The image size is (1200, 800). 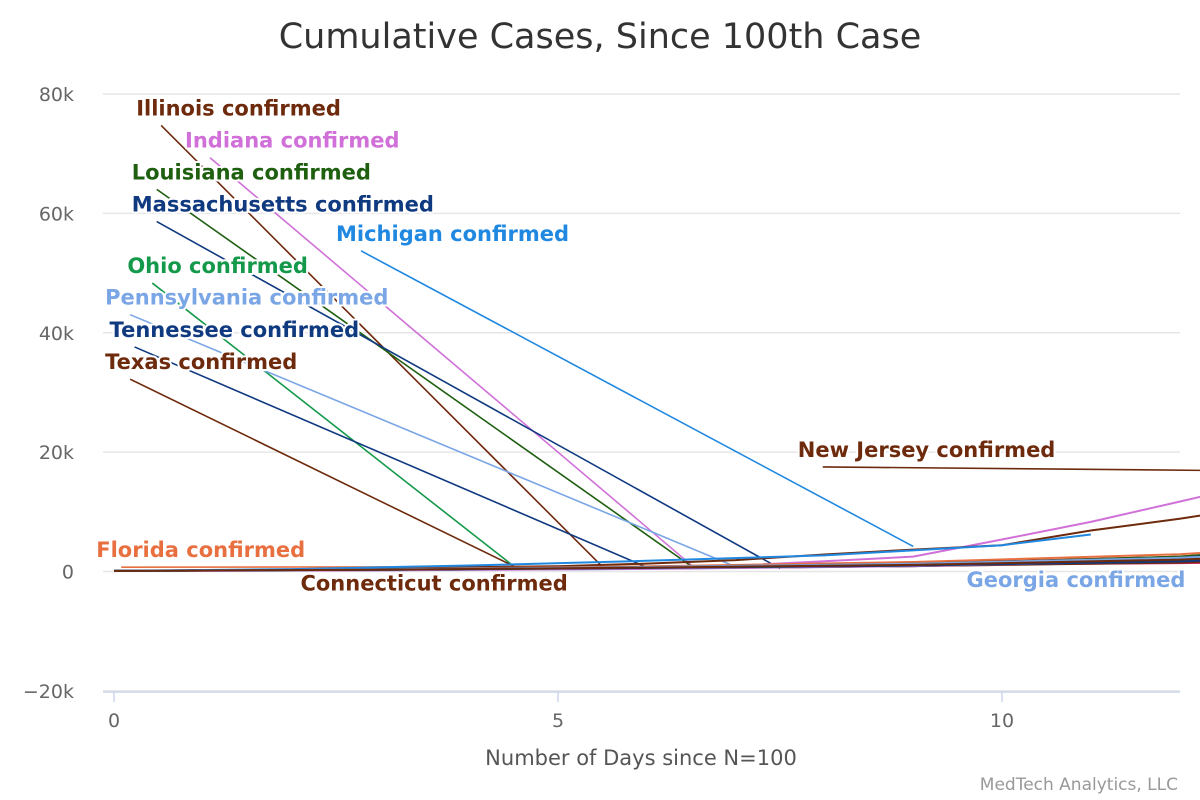 I want to click on y-tick-label: −20k, so click(x=48, y=692).